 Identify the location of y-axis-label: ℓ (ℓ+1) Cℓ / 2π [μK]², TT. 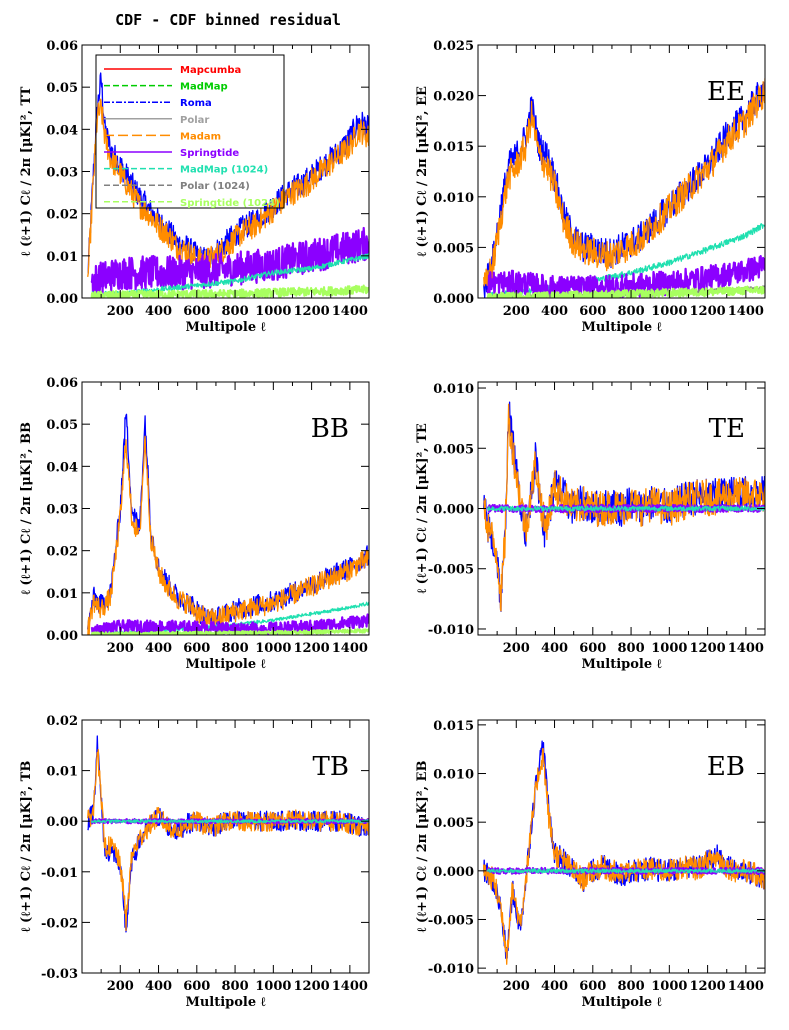
(26, 171).